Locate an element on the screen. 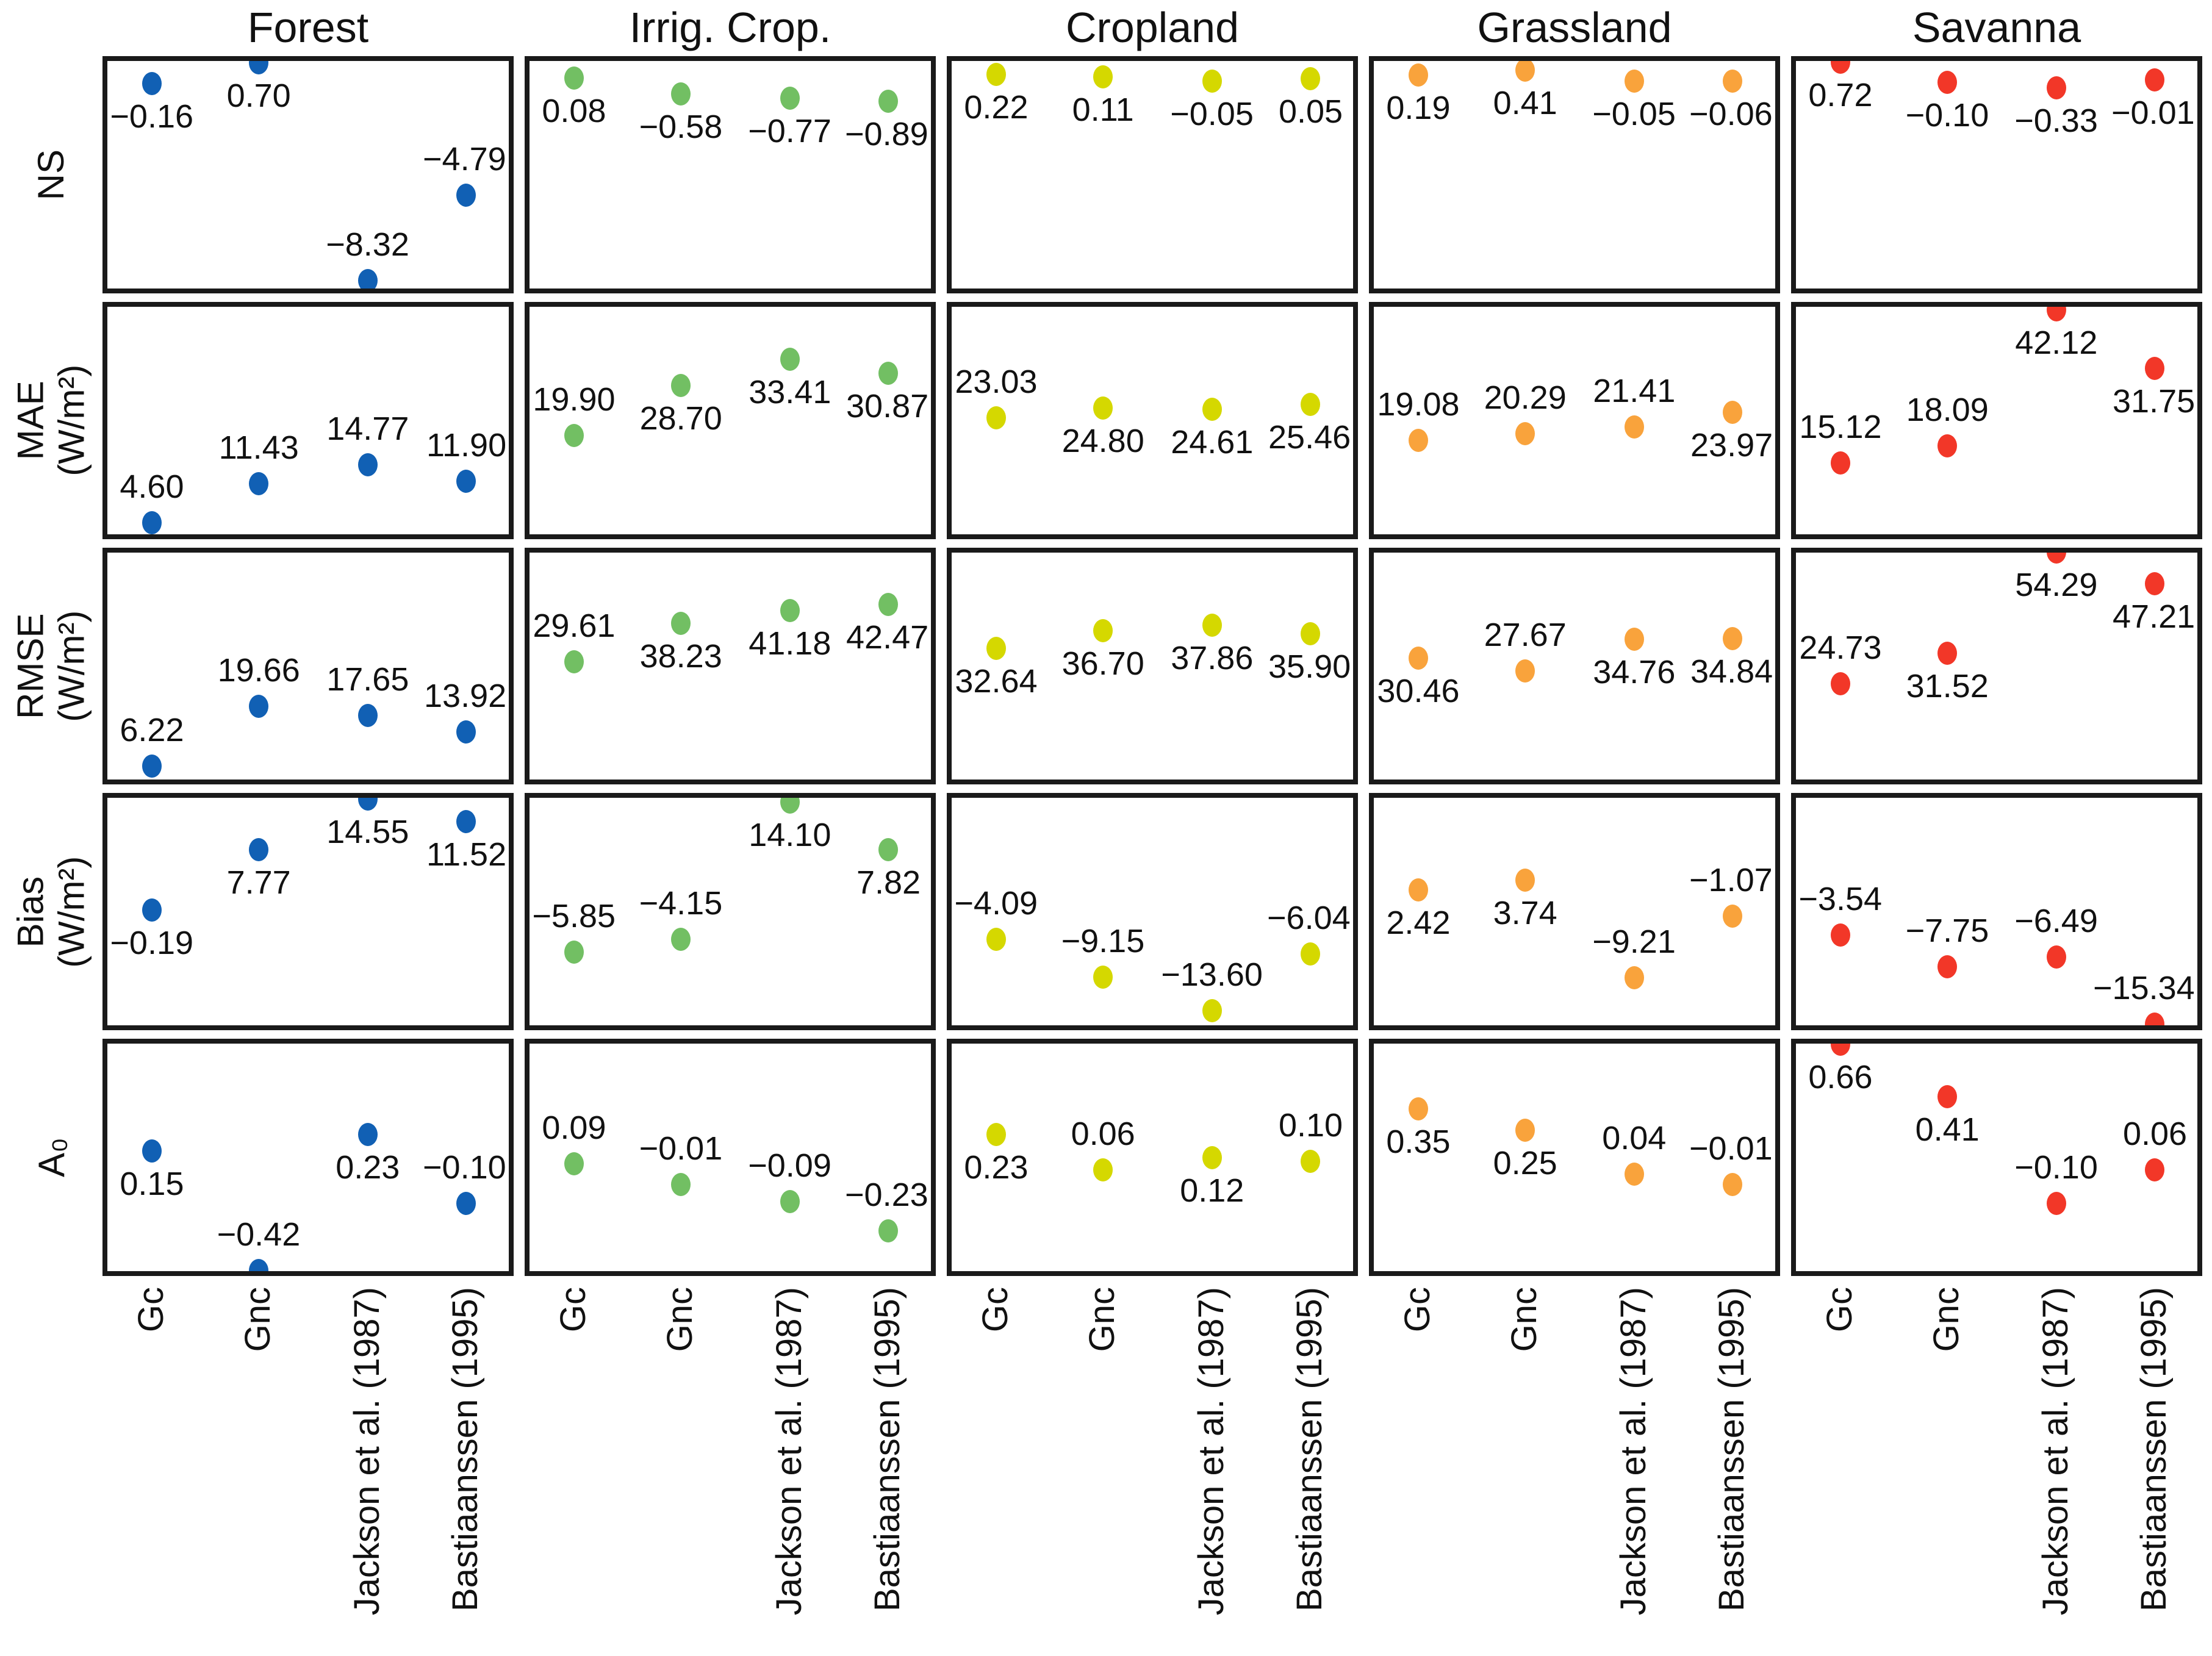 The width and height of the screenshot is (2212, 1656). value-label-ns-savanna-bastiaanssen-1995: −0.01 is located at coordinates (2153, 114).